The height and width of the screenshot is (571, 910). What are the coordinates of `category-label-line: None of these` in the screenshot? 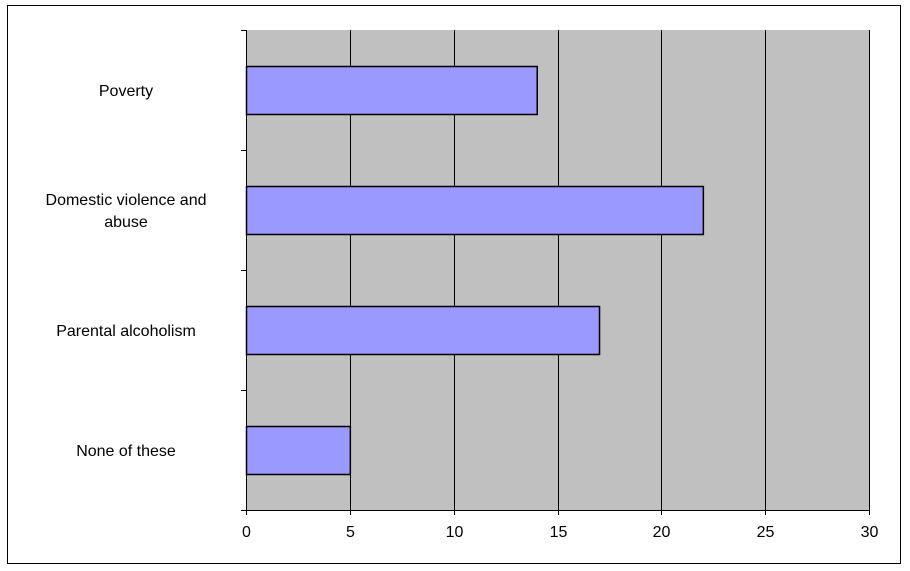 It's located at (126, 451).